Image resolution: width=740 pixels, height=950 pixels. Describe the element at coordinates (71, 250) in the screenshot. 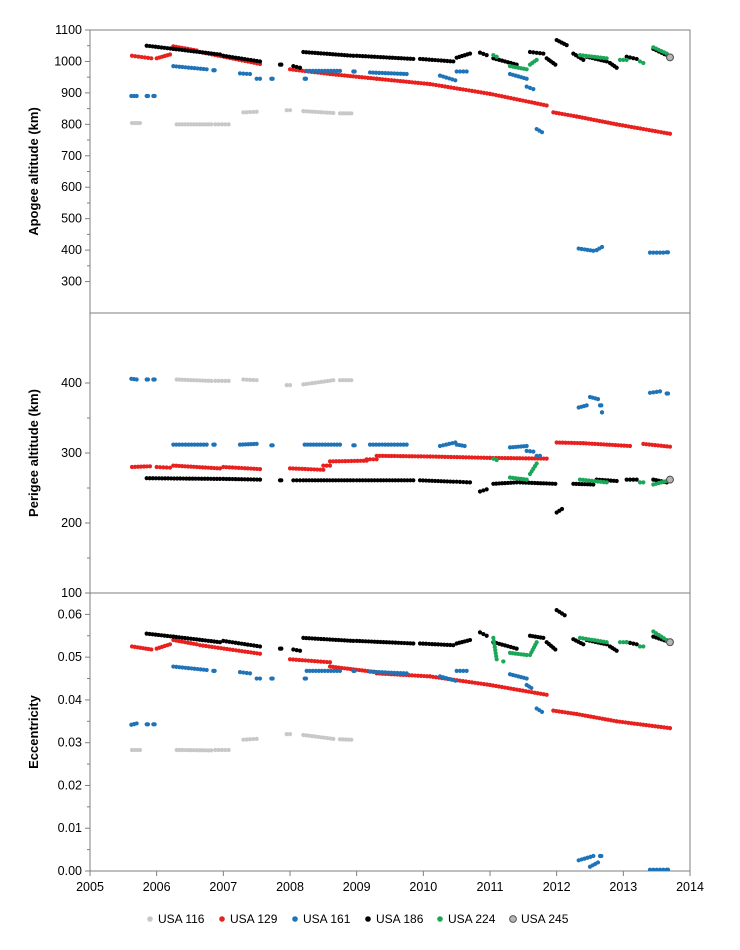

I see `y-tick-label: 400` at that location.